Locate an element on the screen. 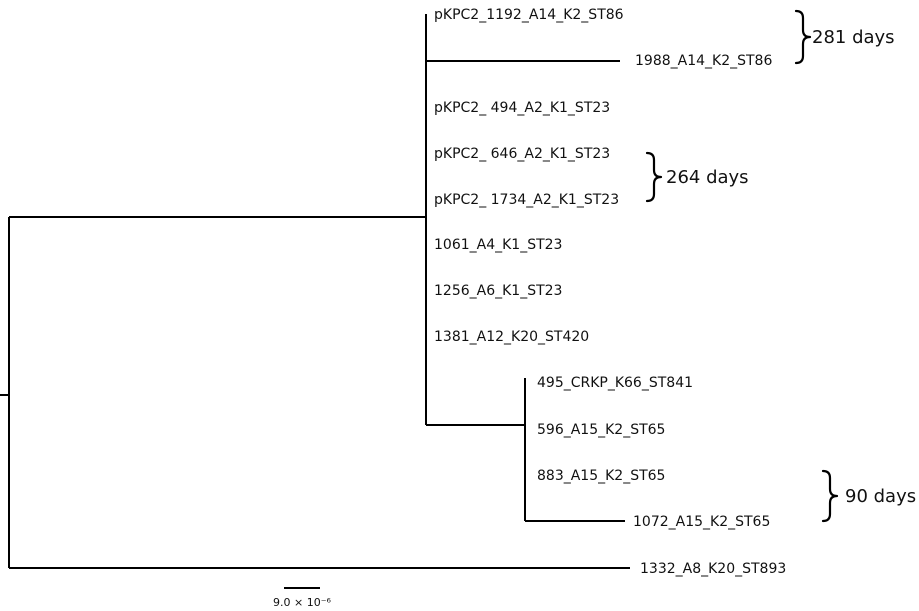 This screenshot has height=611, width=919. leaf-label: 883_A15_K2_ST65 is located at coordinates (601, 476).